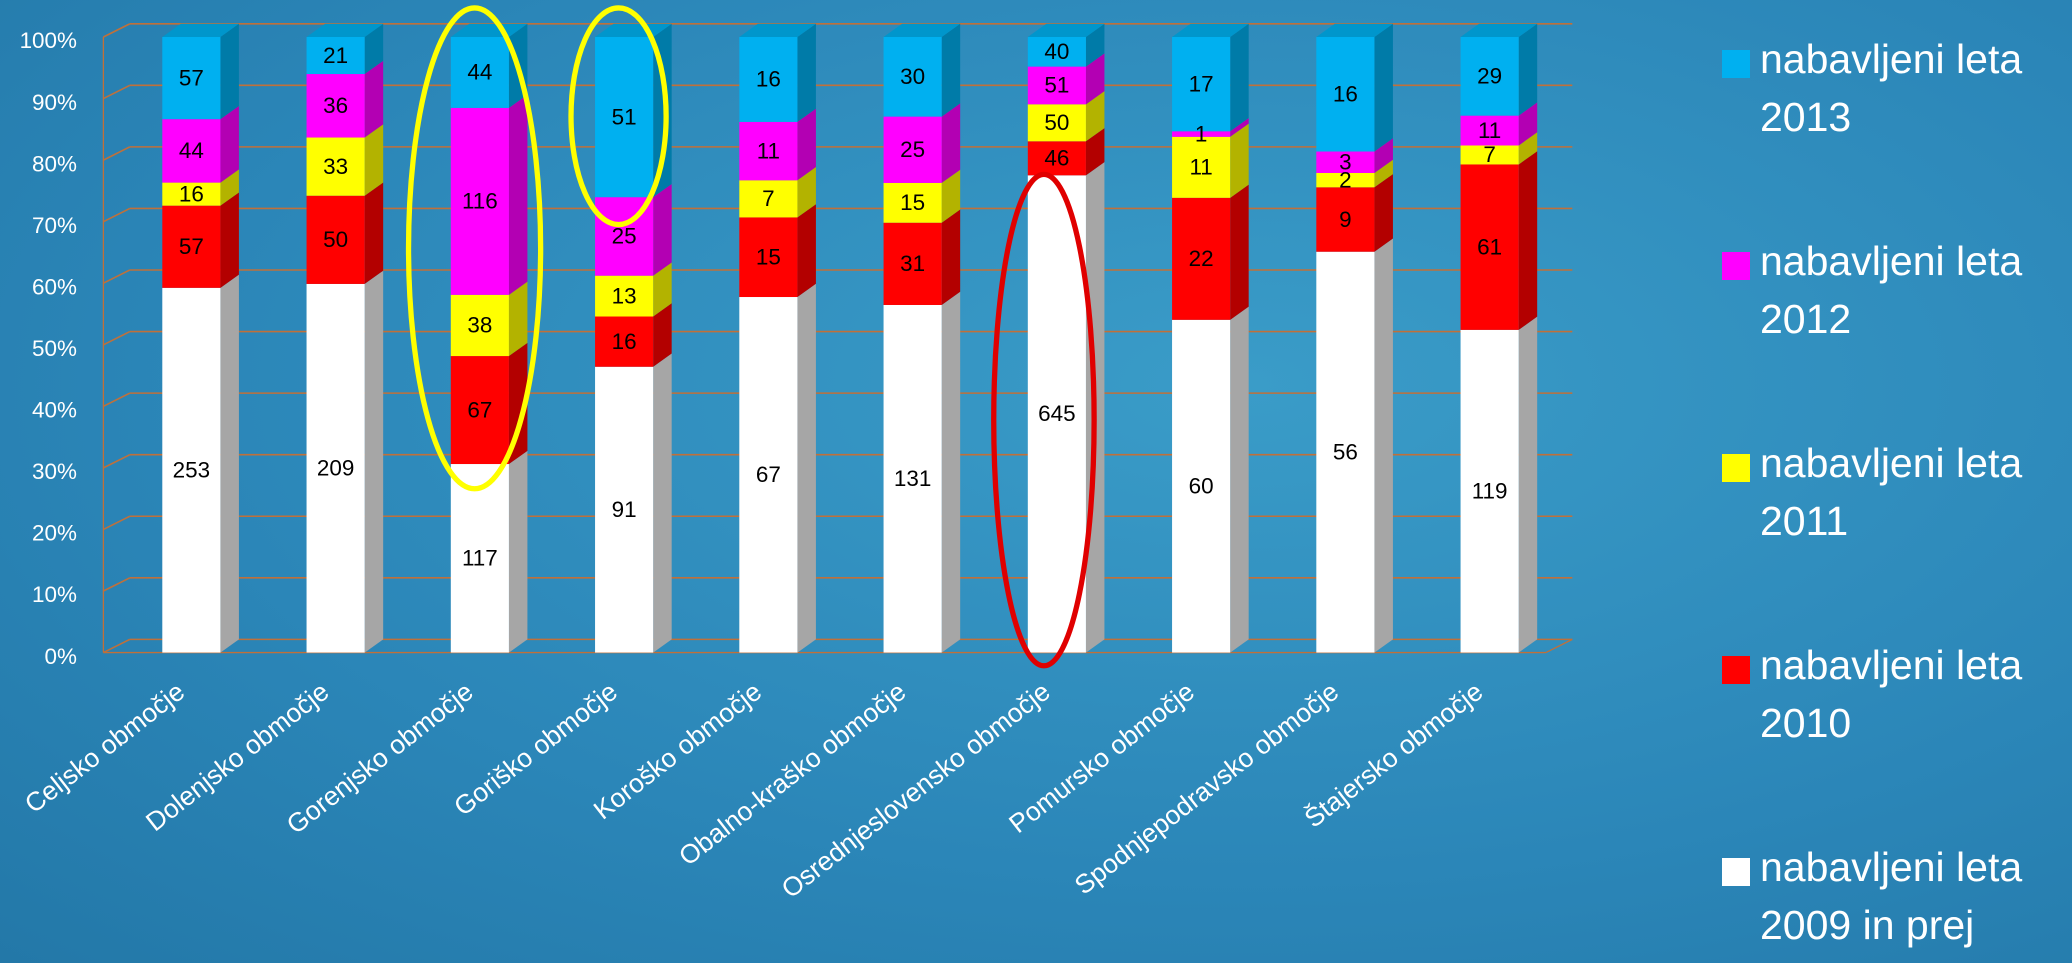 The width and height of the screenshot is (2072, 963). What do you see at coordinates (191, 150) in the screenshot?
I see `data-label: 44` at bounding box center [191, 150].